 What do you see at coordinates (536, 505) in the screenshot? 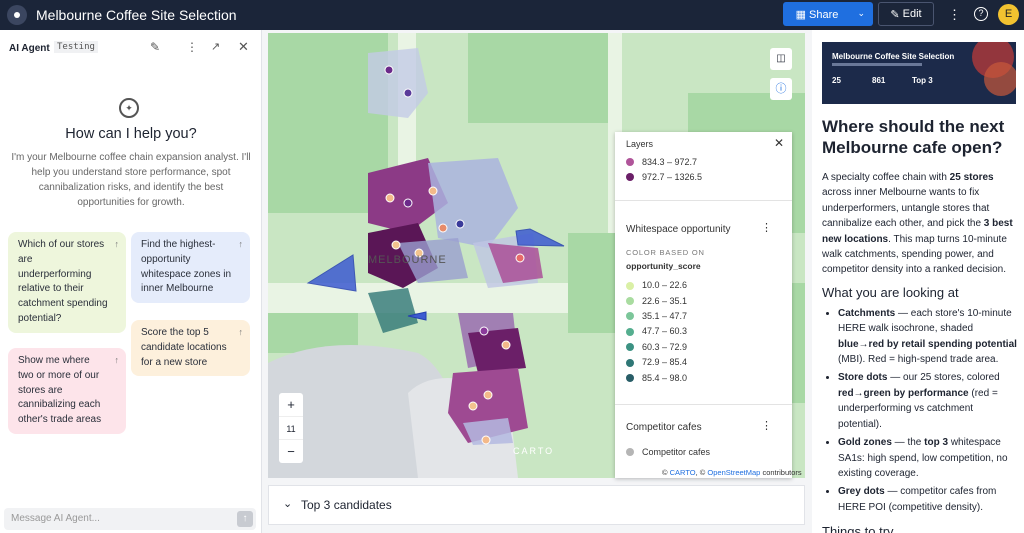
I see `candidates-panel: ⌄ Top 3 candidates` at bounding box center [536, 505].